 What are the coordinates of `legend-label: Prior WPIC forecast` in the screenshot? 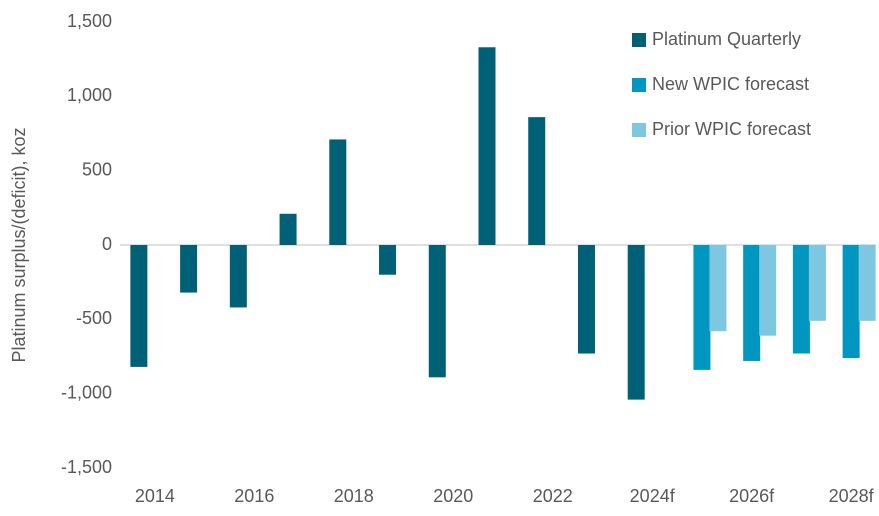 It's located at (731, 129).